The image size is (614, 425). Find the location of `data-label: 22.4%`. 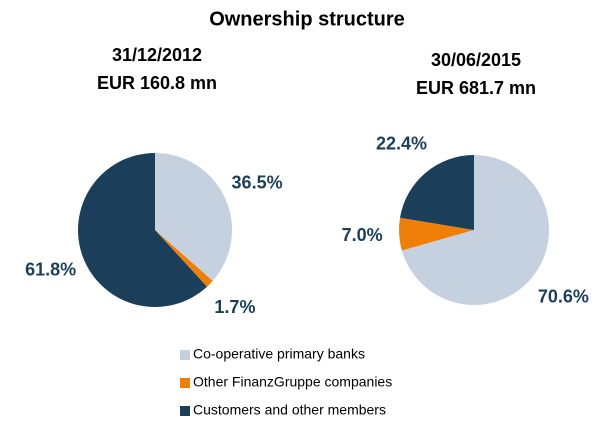

data-label: 22.4% is located at coordinates (401, 143).